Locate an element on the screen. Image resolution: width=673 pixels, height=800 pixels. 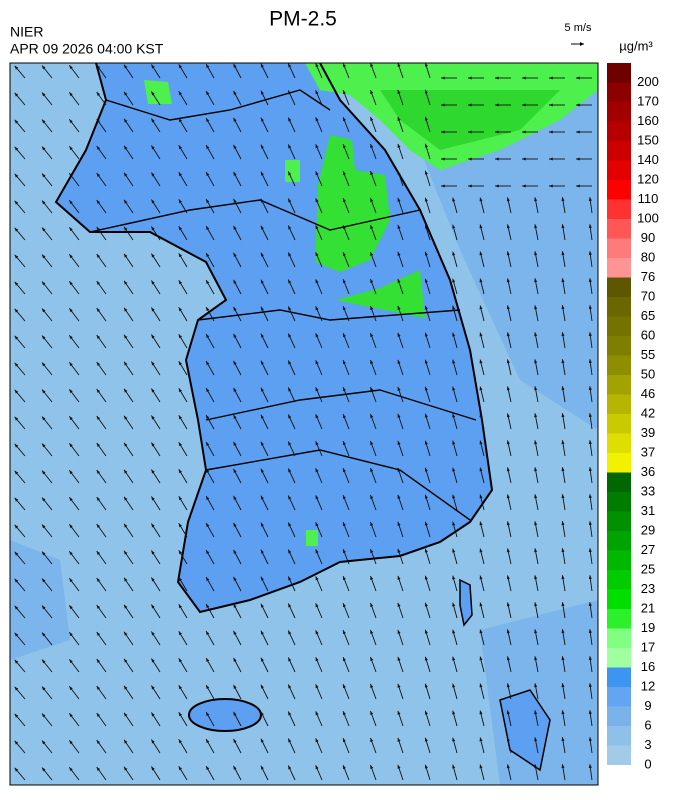
colorbar-label: 65 is located at coordinates (648, 315).